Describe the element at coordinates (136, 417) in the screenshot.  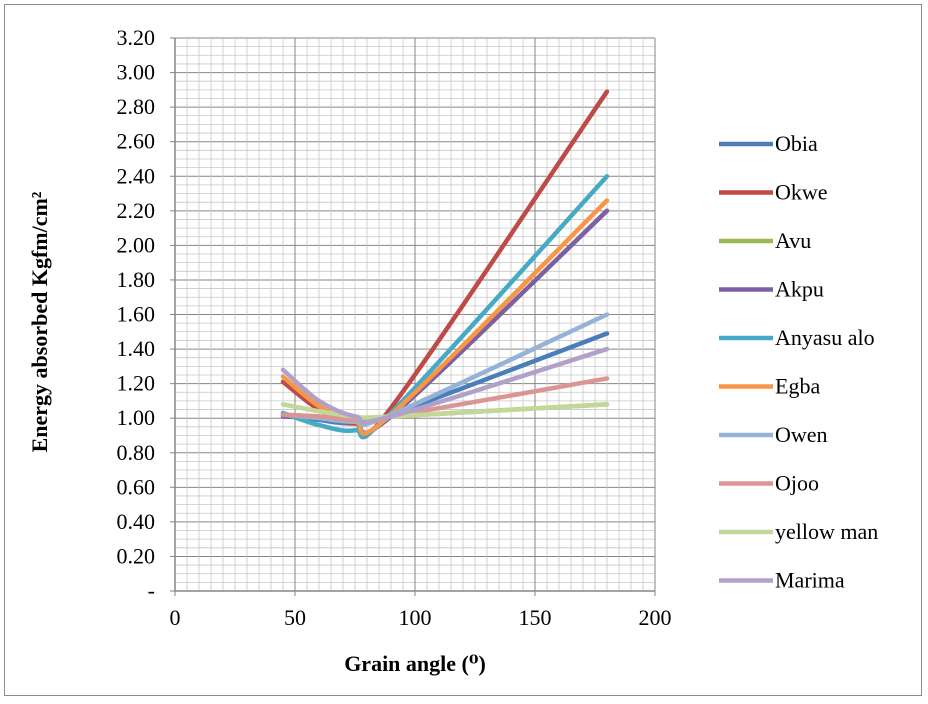
I see `y-tick-label: 1.00` at that location.